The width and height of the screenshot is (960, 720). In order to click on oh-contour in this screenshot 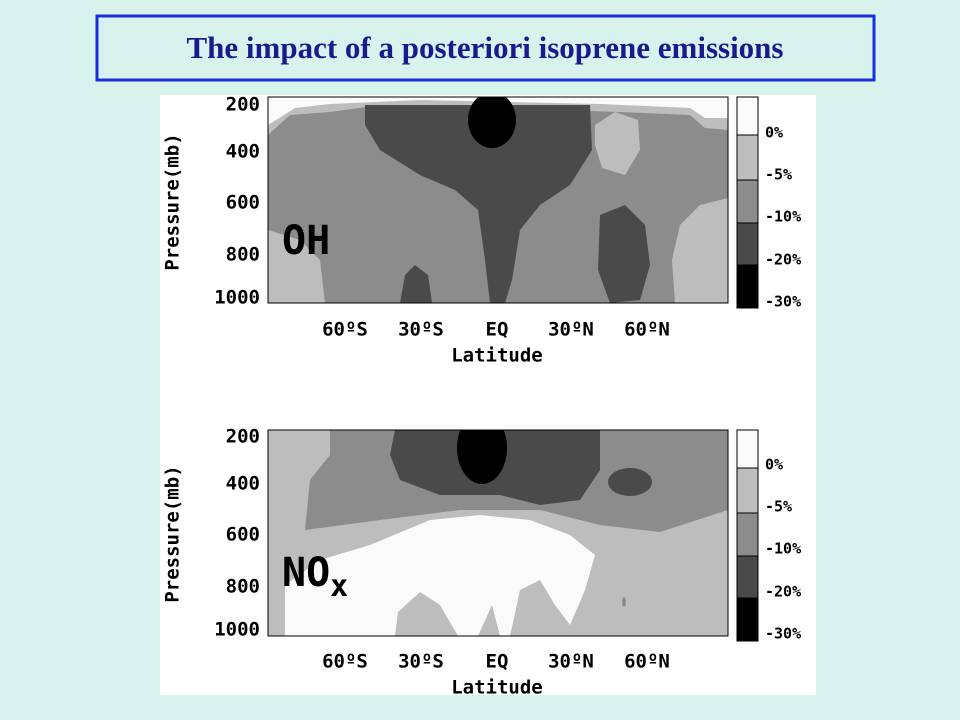, I will do `click(498, 200)`.